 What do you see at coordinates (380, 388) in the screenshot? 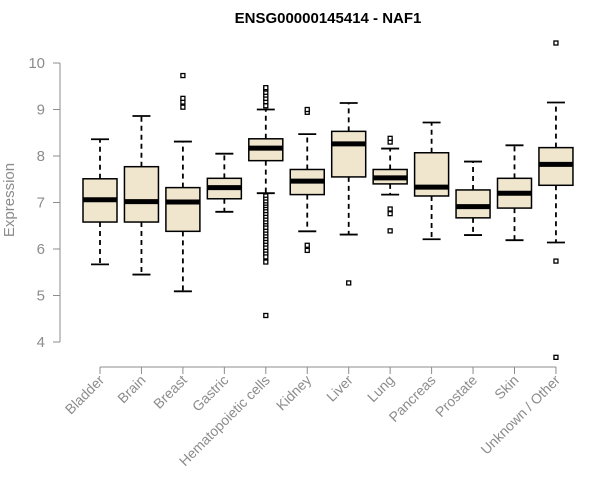
I see `x-tick-label: Lung` at bounding box center [380, 388].